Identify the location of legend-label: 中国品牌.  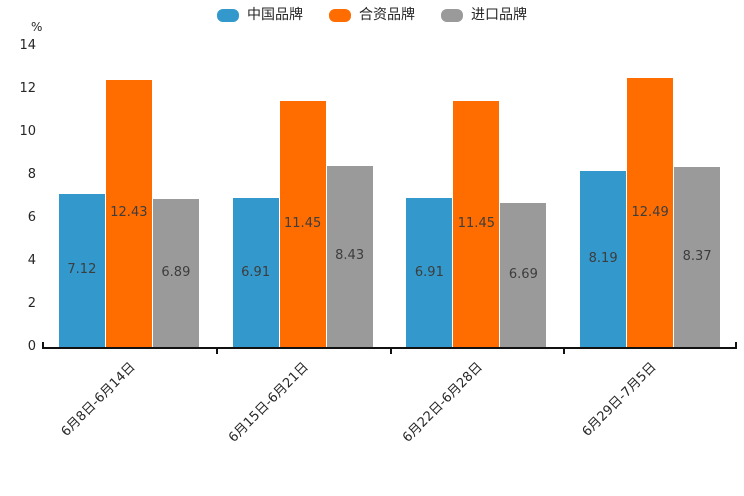
(275, 15).